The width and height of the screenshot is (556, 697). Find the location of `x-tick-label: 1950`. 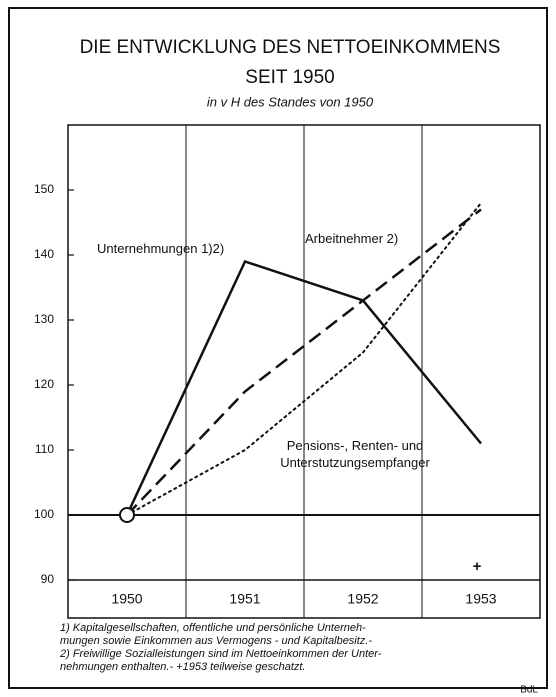

x-tick-label: 1950 is located at coordinates (126, 599).